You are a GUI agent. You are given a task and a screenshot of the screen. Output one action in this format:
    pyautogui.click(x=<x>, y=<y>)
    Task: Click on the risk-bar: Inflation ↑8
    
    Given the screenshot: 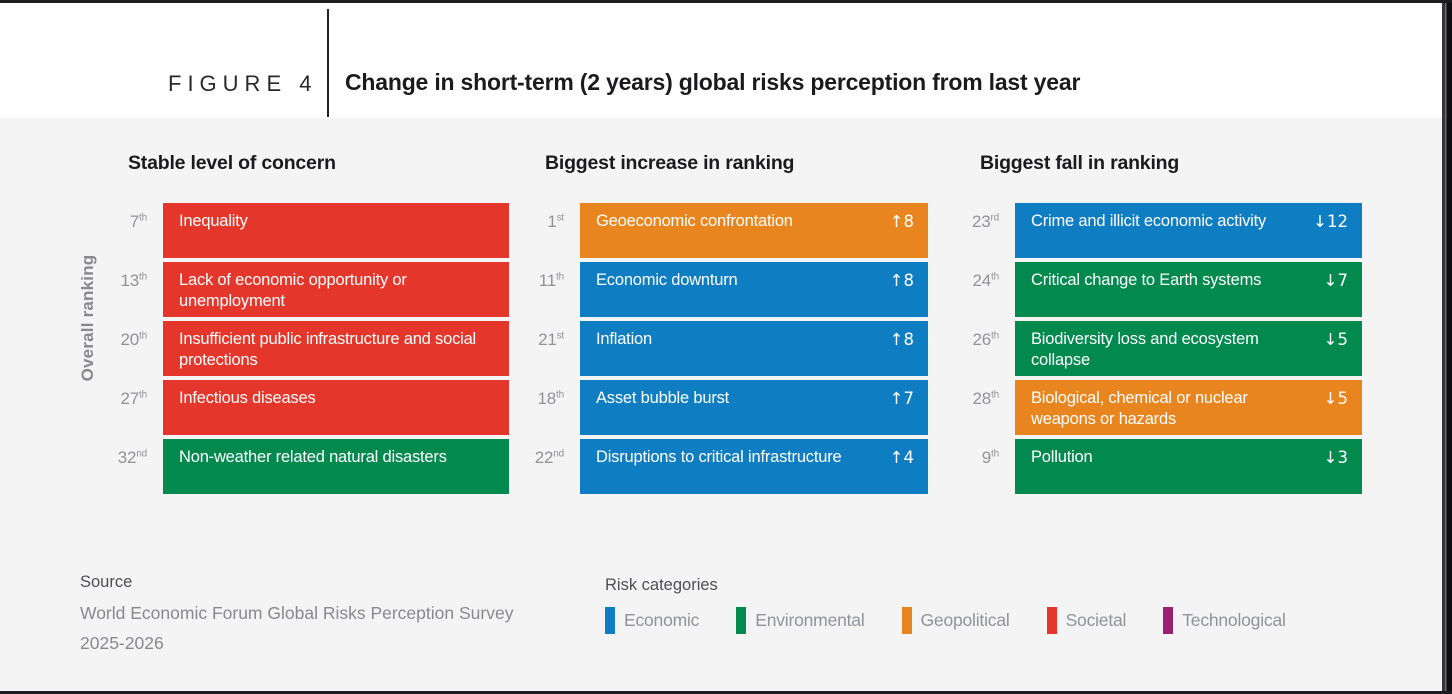 What is the action you would take?
    pyautogui.click(x=754, y=348)
    